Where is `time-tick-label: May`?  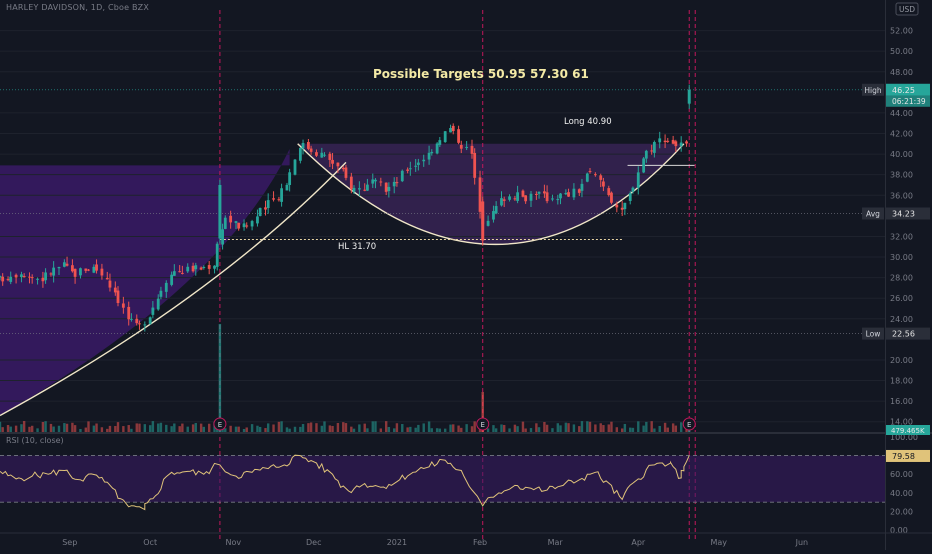 time-tick-label: May is located at coordinates (718, 542).